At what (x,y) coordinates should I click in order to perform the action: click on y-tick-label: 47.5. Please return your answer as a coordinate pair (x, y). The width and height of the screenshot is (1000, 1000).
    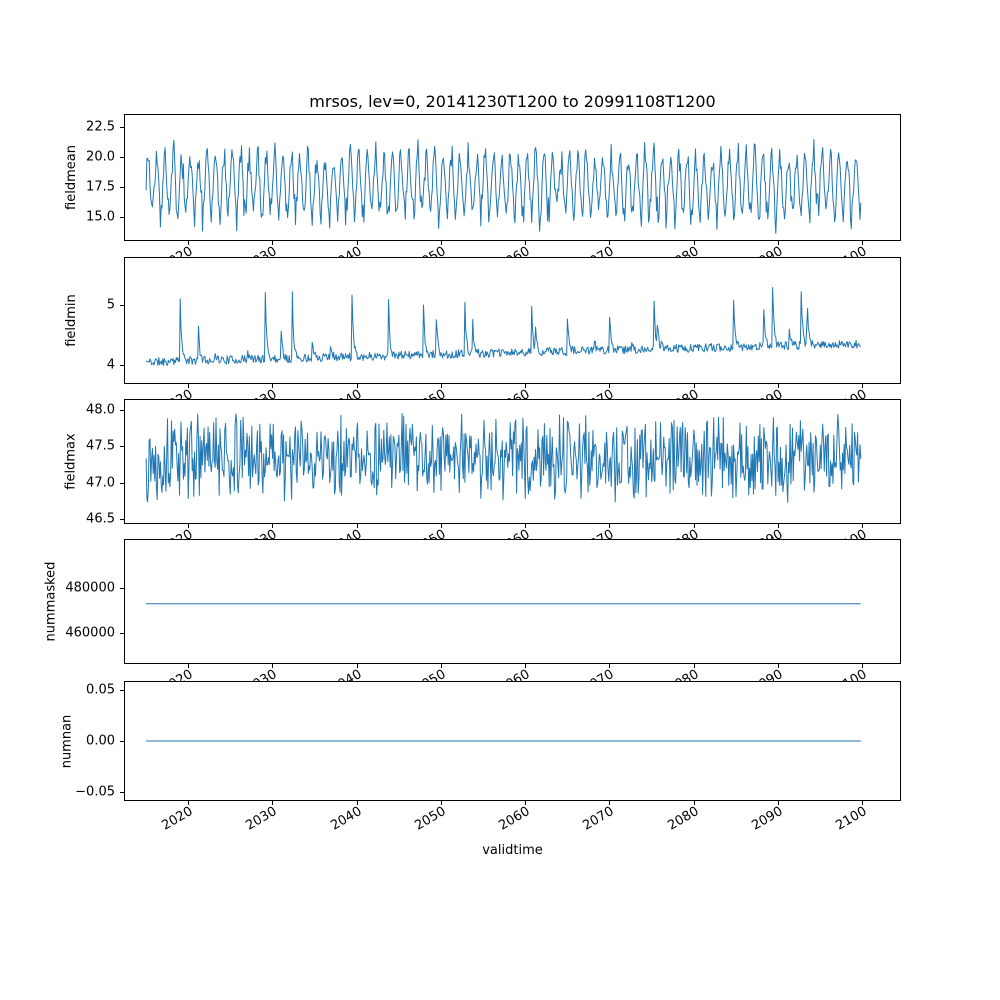
    Looking at the image, I should click on (100, 446).